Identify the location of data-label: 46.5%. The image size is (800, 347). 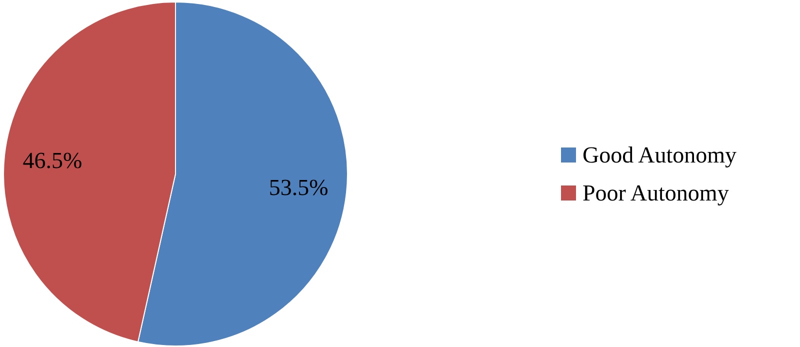
(52, 160).